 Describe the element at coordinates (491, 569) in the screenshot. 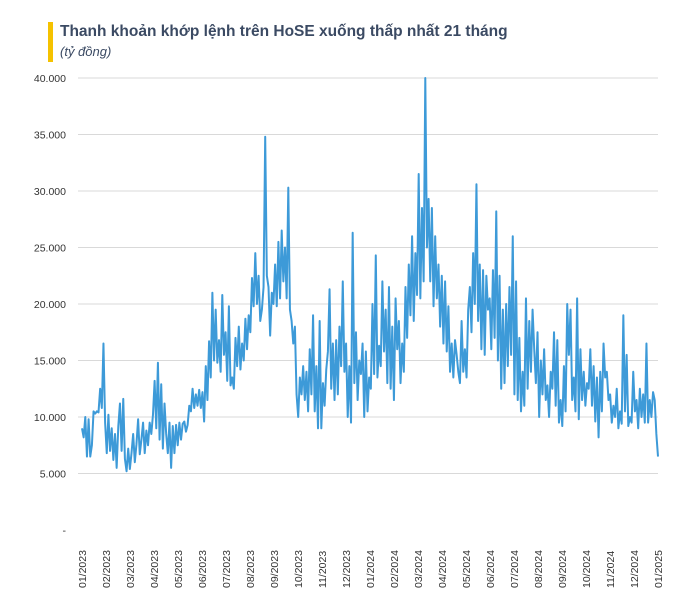

I see `x-tick-label: 06/2024` at that location.